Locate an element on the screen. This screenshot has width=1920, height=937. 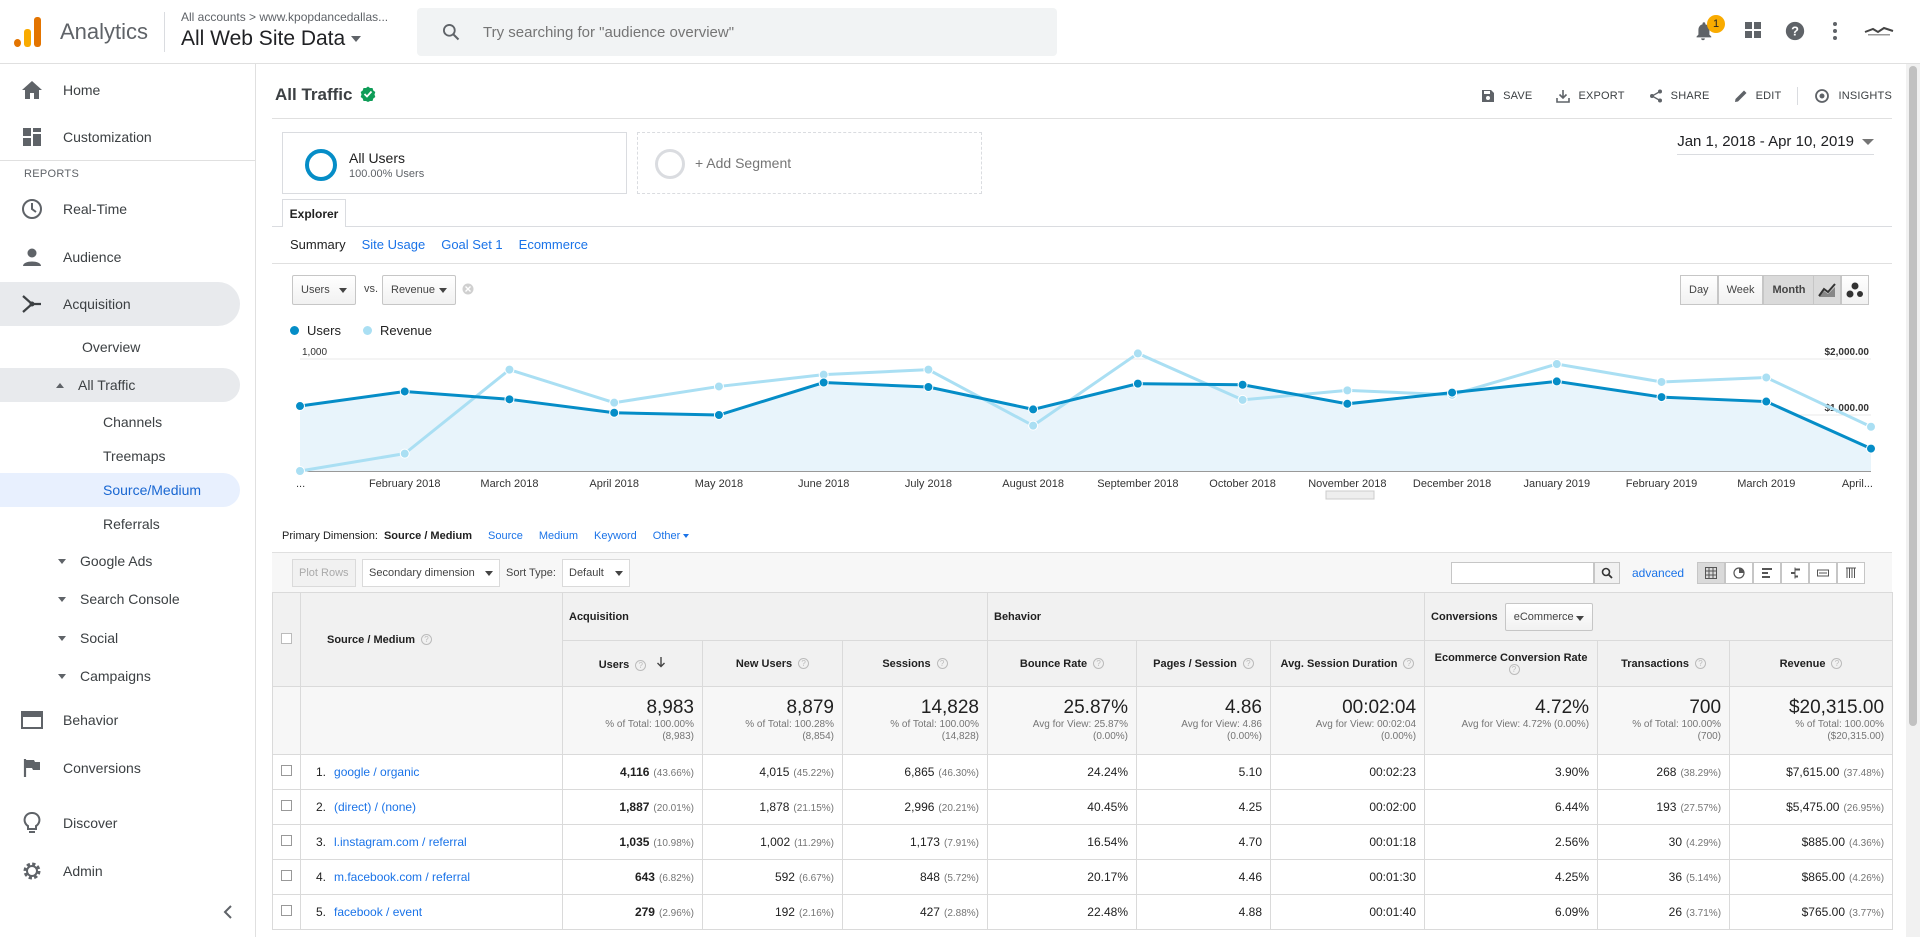
scrollbar-thumb is located at coordinates (1913, 396).